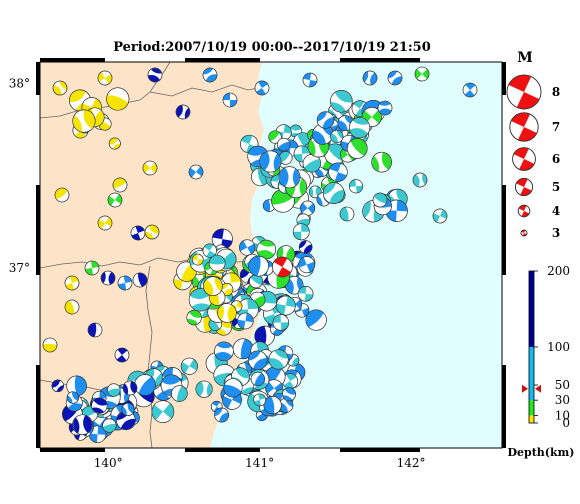 Image resolution: width=580 pixels, height=504 pixels. What do you see at coordinates (531, 388) in the screenshot?
I see `depth-marker` at bounding box center [531, 388].